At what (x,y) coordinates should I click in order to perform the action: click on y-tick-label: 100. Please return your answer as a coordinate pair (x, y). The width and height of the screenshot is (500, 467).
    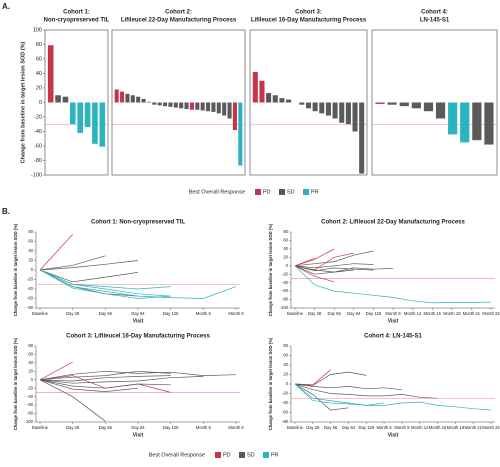
    Looking at the image, I should click on (37, 30).